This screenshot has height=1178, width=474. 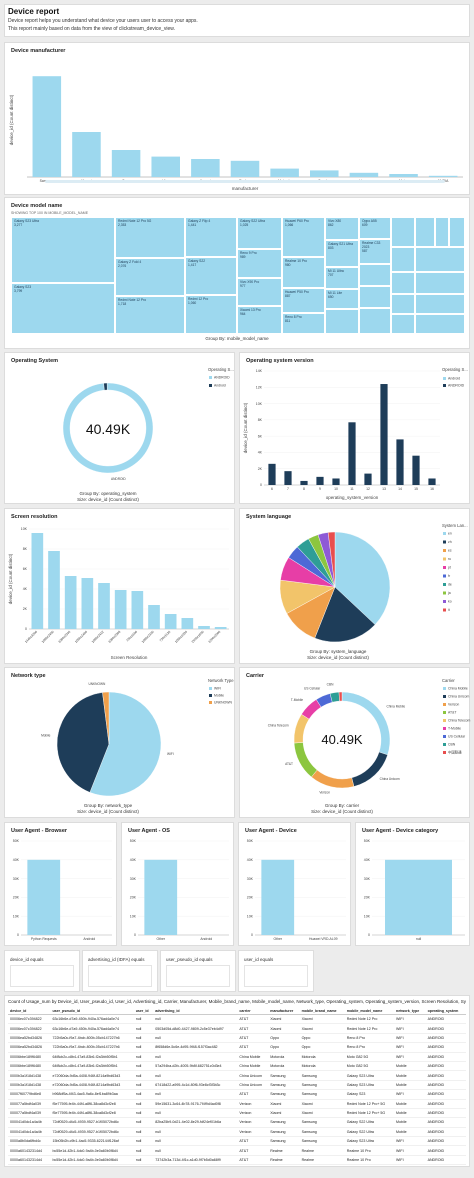 I want to click on treemap-cell-label: Oppo A55, so click(x=369, y=221).